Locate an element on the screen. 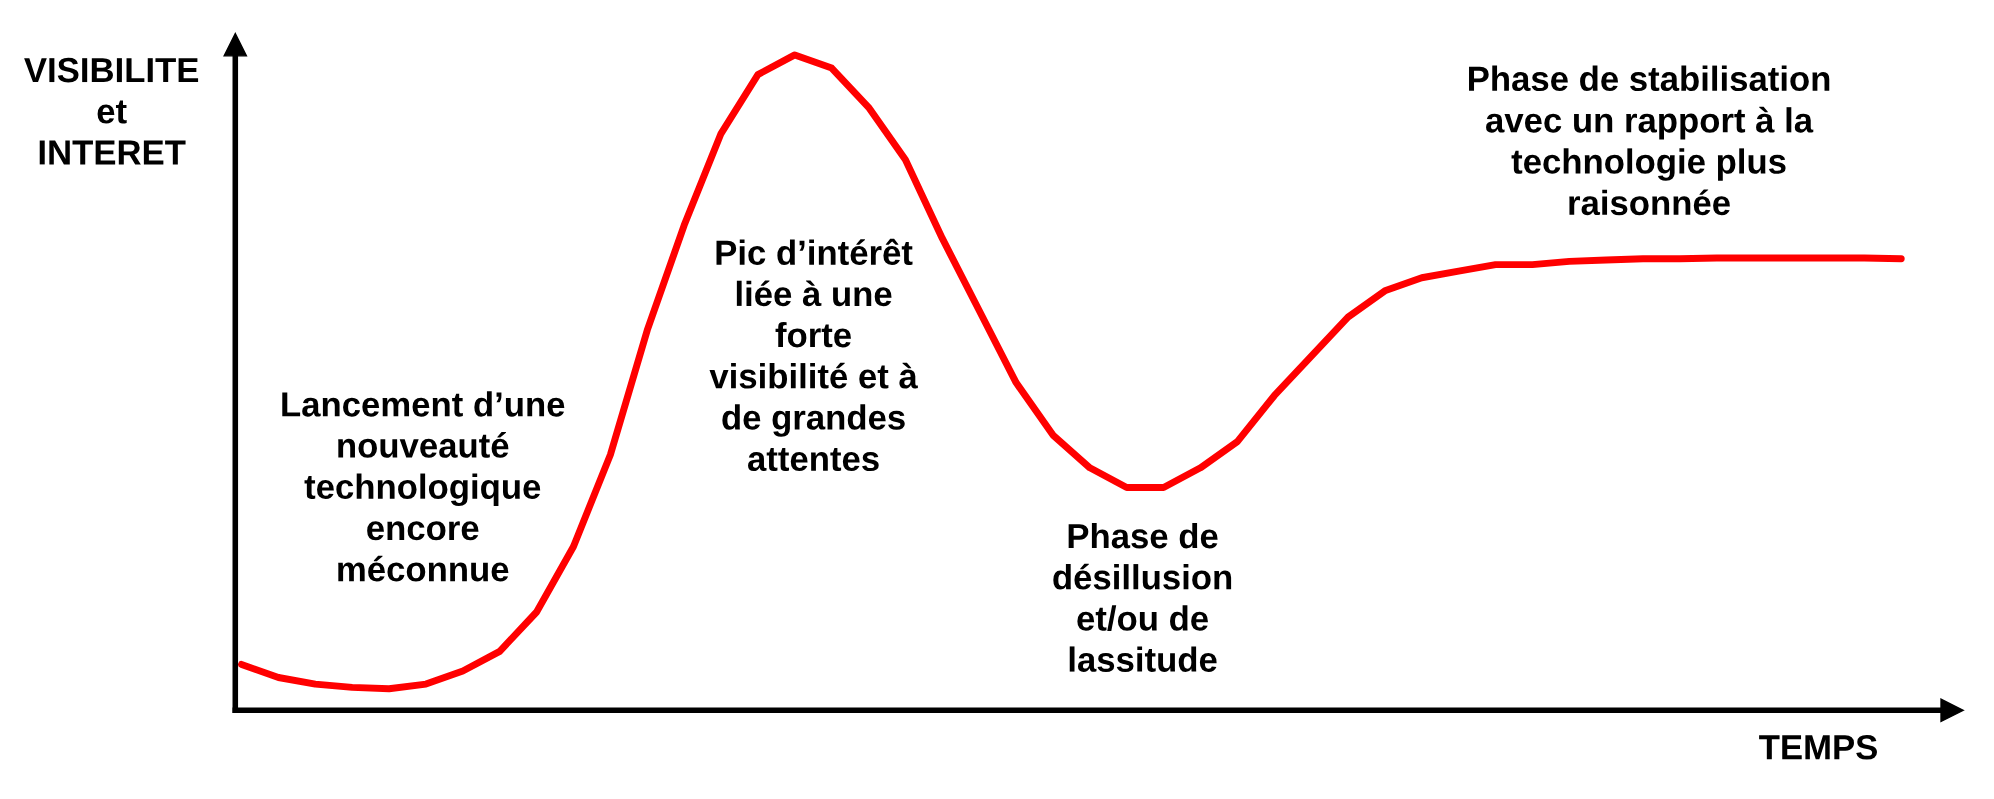 This screenshot has height=799, width=1994. annotation: Phase de stabilisation avec un rapport à la technologie plus raisonnée is located at coordinates (1649, 140).